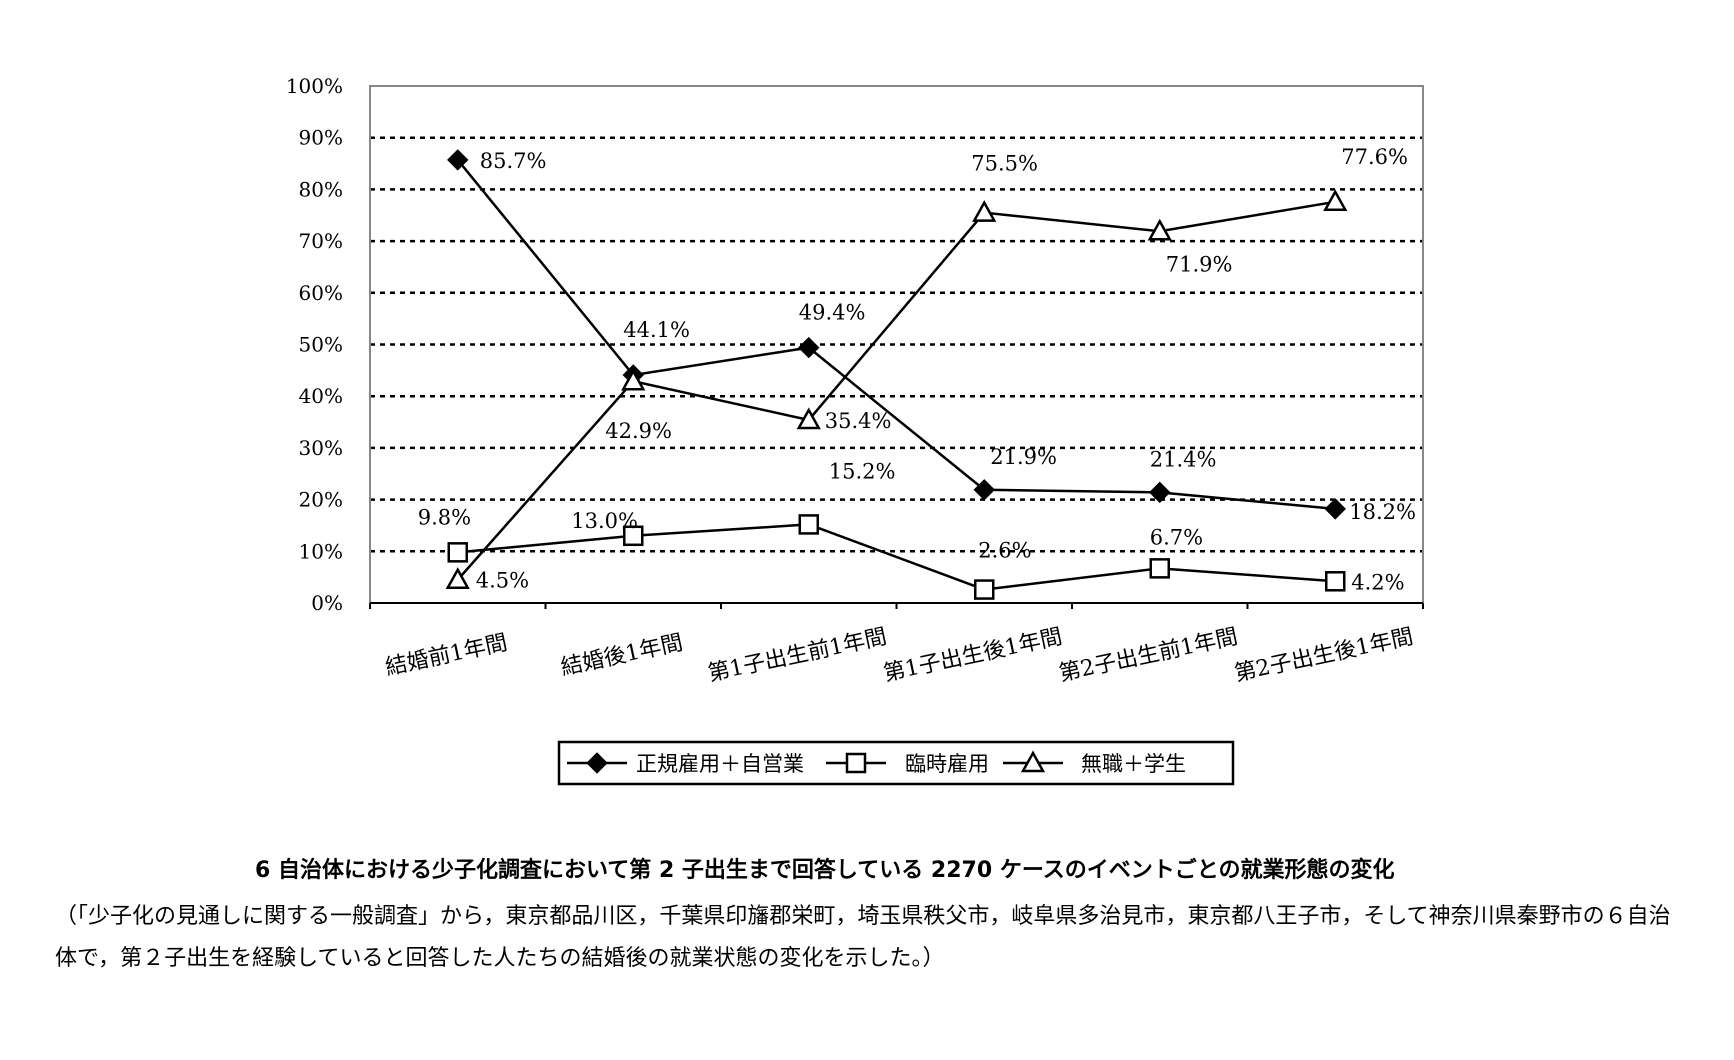 This screenshot has width=1734, height=1060. I want to click on data-label: 13.0%, so click(604, 521).